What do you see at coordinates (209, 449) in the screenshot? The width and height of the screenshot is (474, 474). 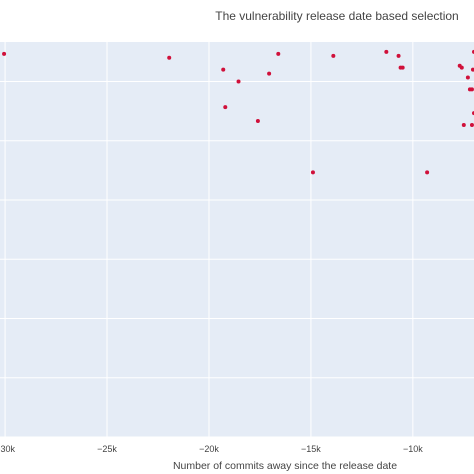 I see `x-tick-label: −20k` at bounding box center [209, 449].